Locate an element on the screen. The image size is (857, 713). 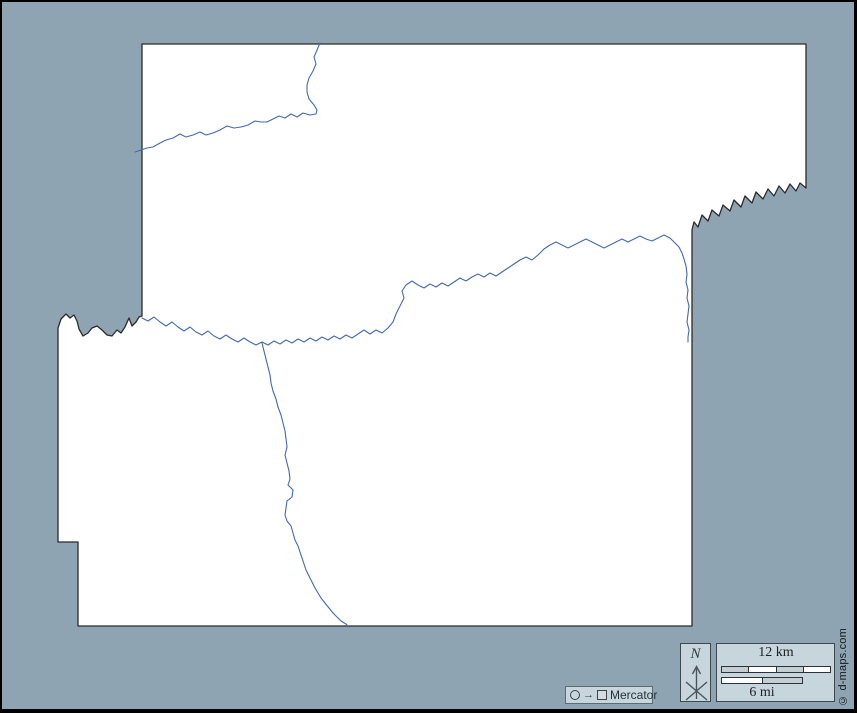
river-main is located at coordinates (415, 290).